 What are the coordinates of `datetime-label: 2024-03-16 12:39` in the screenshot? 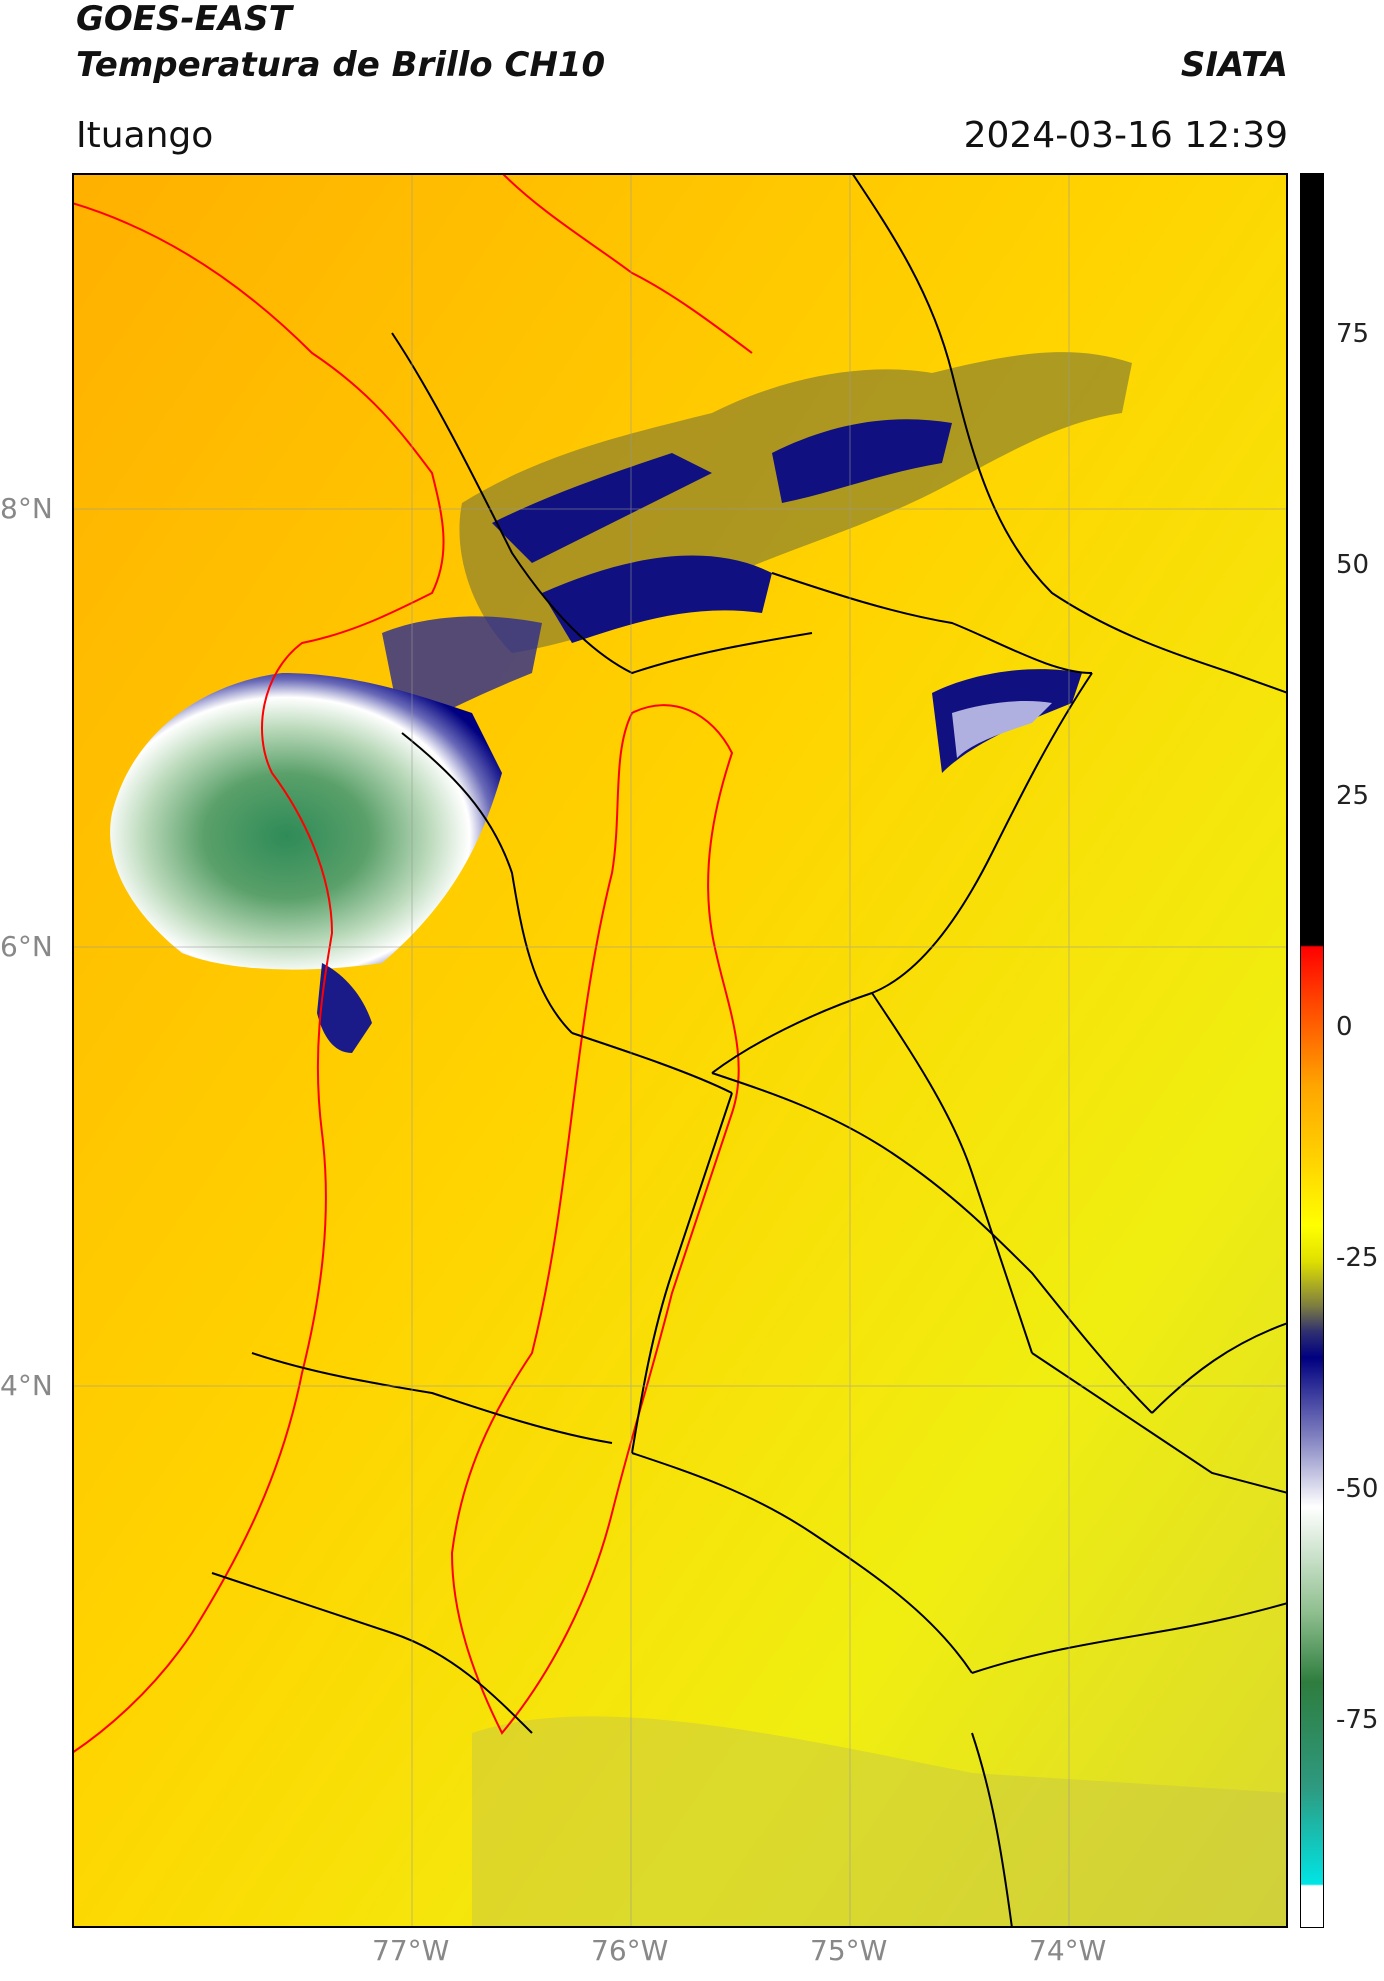 It's located at (1125, 135).